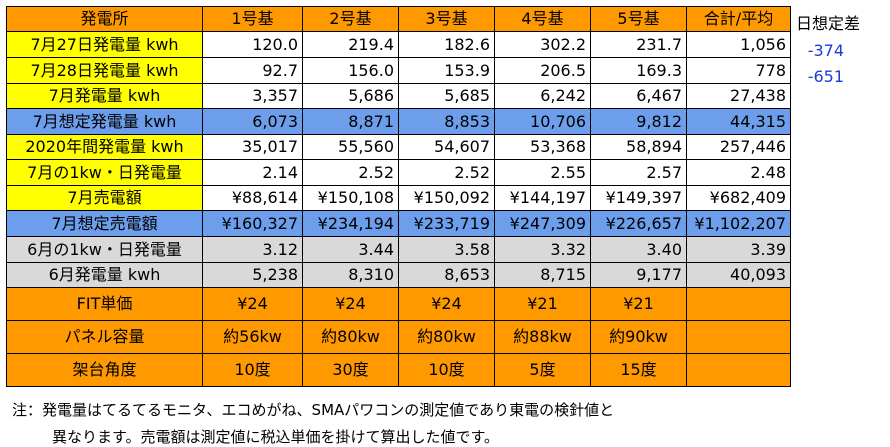 Image resolution: width=890 pixels, height=447 pixels. I want to click on table-row: 6月の1kw・日発電量 3.12 3.44 3.58 3.32 3.40 3.39, so click(398, 249).